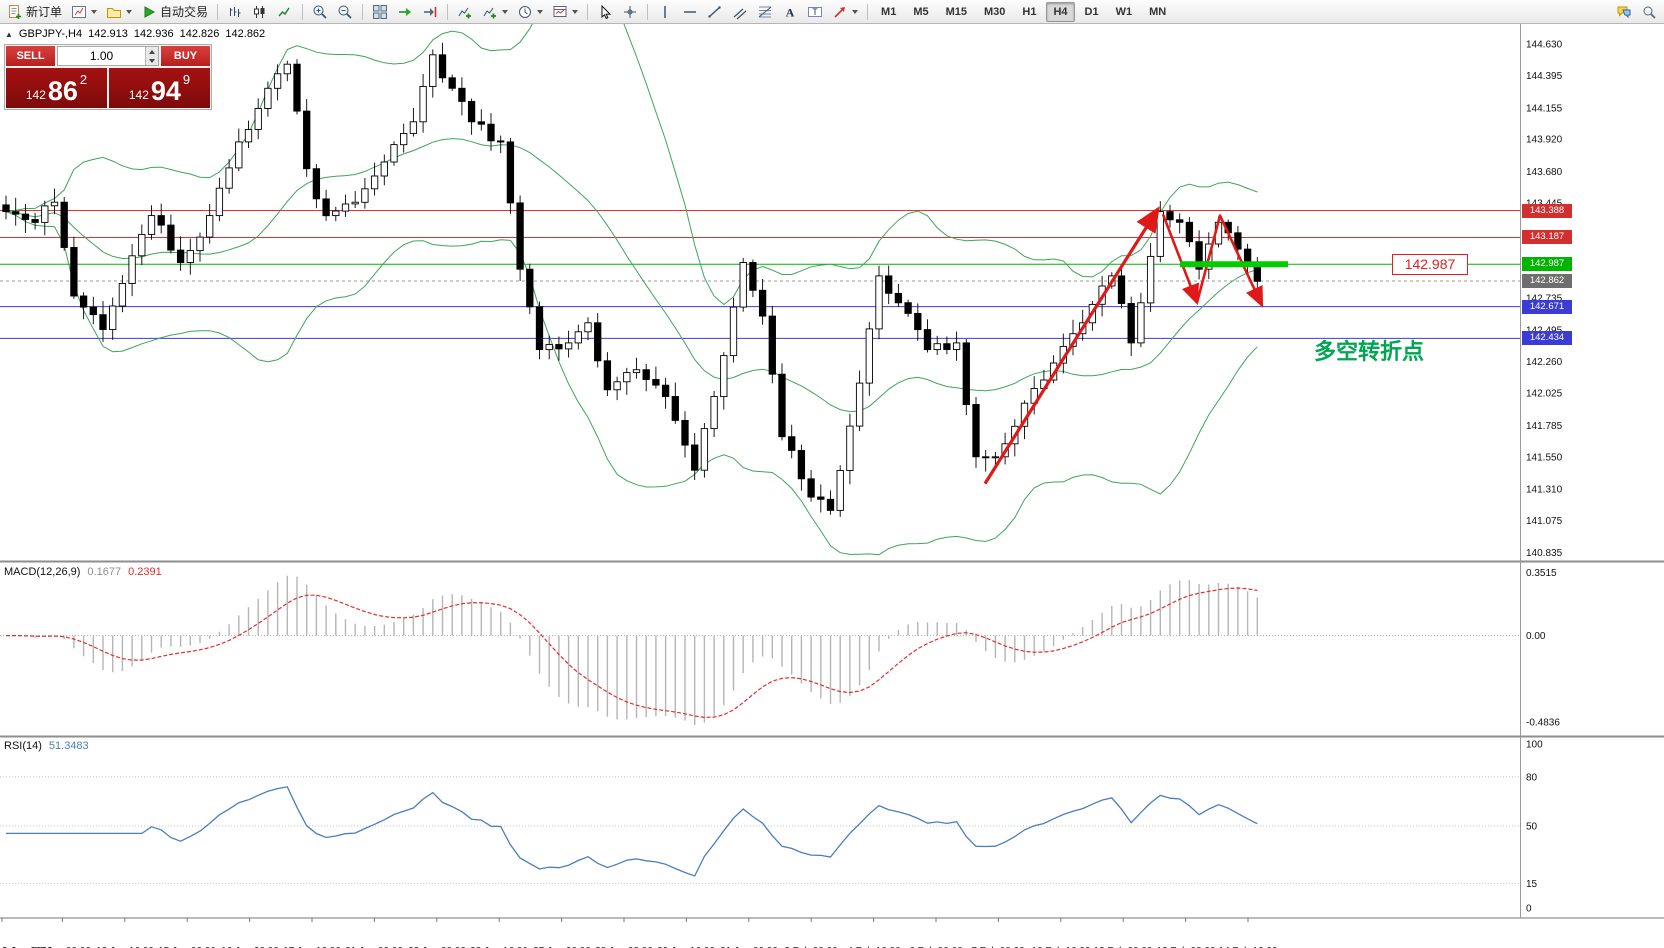  What do you see at coordinates (1158, 11) in the screenshot?
I see `timeframe-mn-button: MN` at bounding box center [1158, 11].